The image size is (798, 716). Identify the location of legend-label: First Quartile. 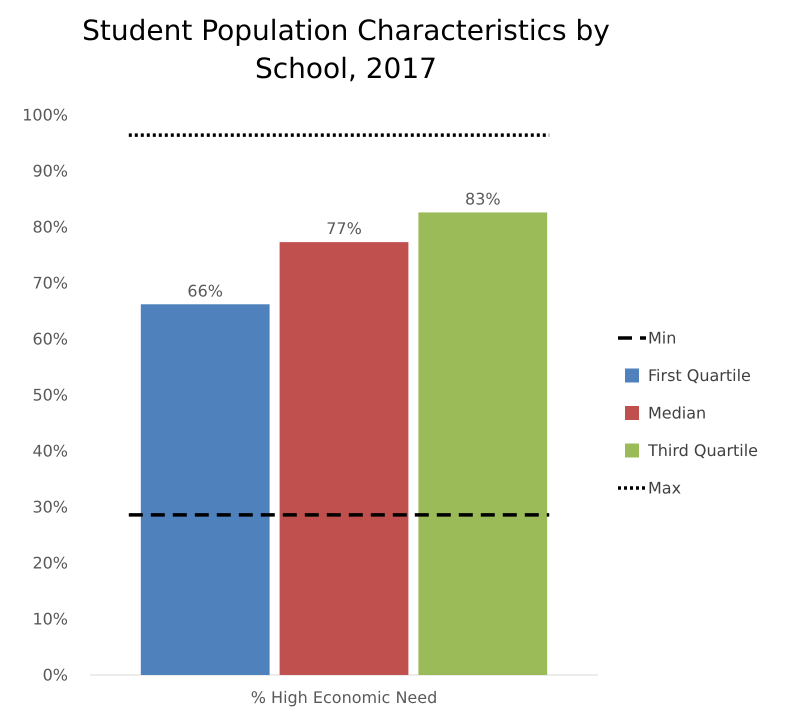
(699, 376).